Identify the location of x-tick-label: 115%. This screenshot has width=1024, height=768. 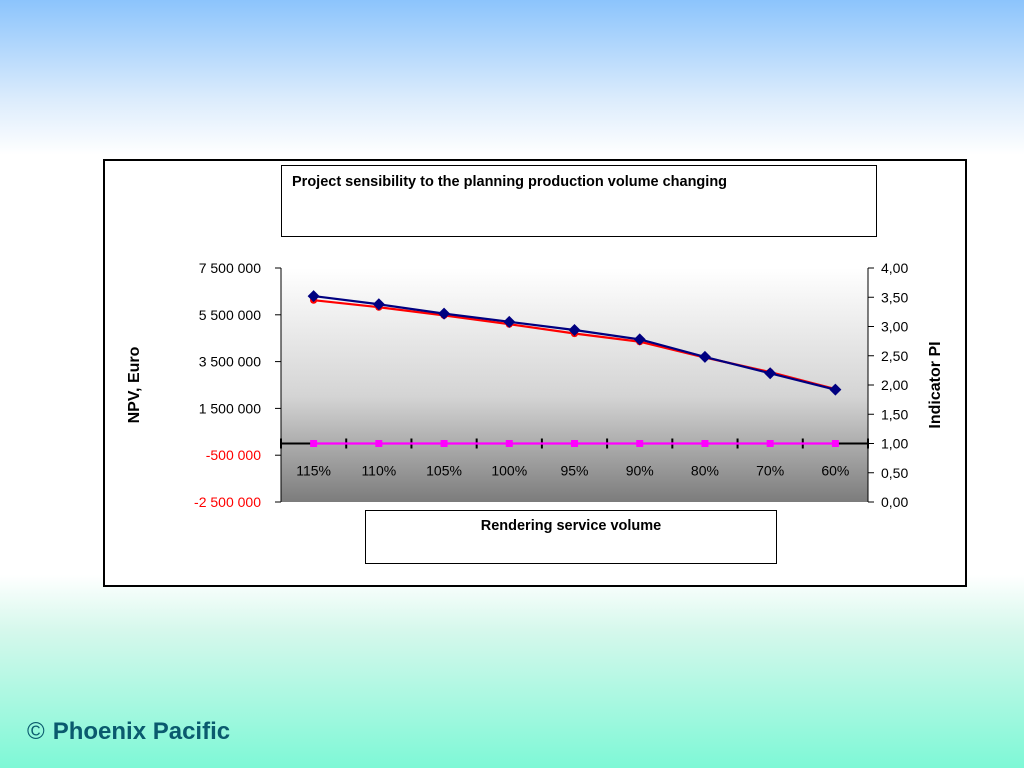
(313, 471).